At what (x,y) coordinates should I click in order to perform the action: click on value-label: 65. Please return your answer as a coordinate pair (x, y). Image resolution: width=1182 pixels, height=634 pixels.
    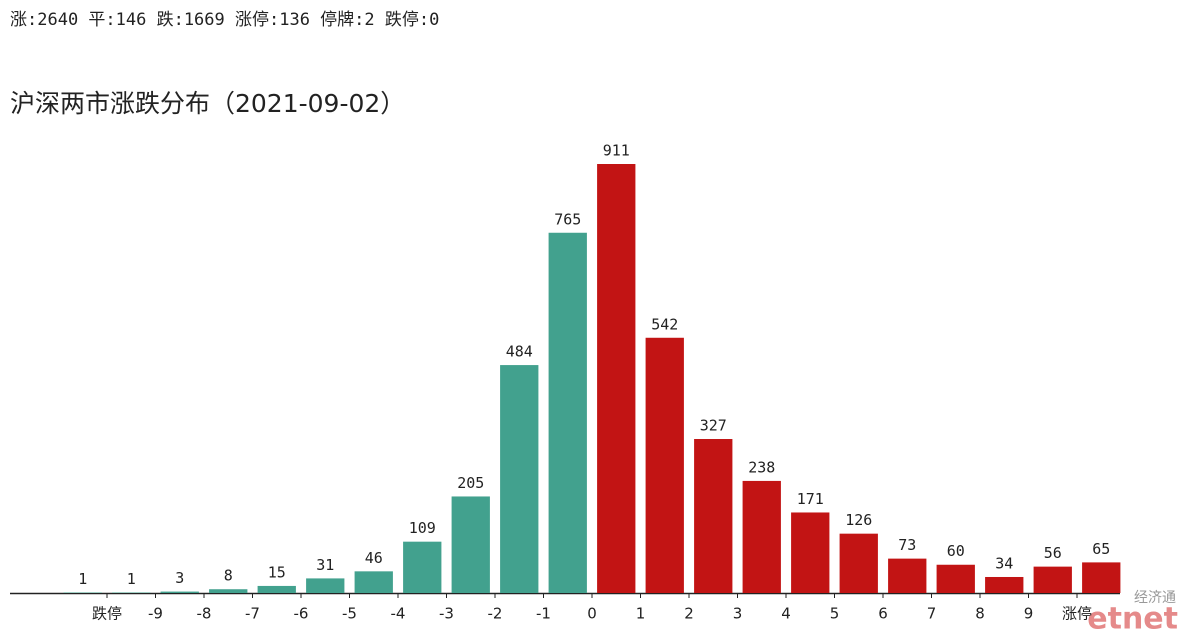
    Looking at the image, I should click on (1101, 549).